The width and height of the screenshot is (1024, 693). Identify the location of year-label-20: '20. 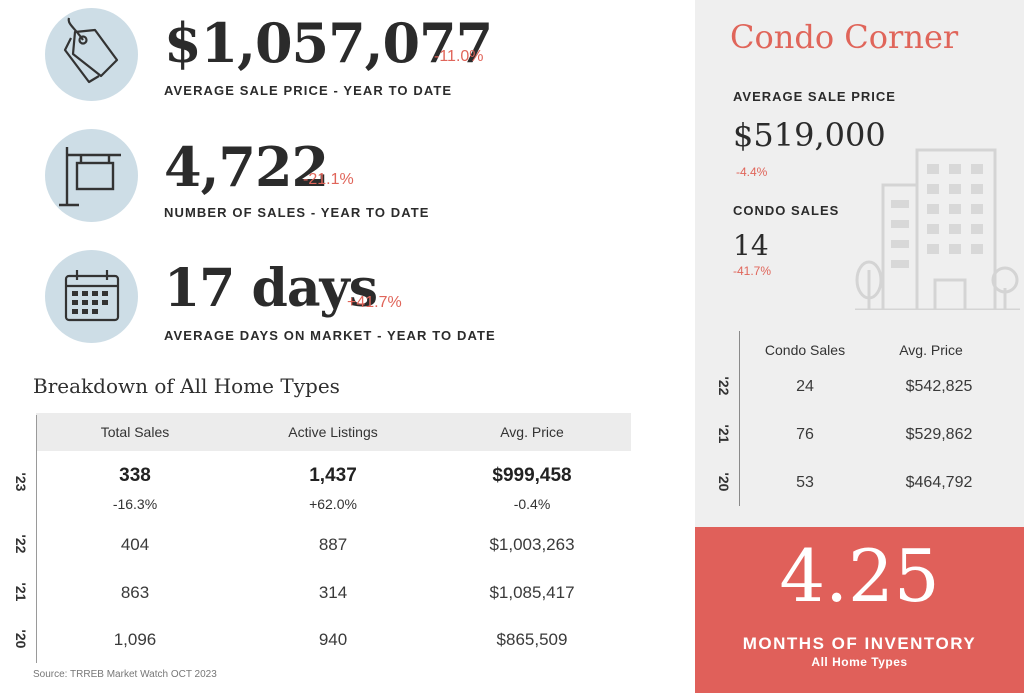
(21, 639).